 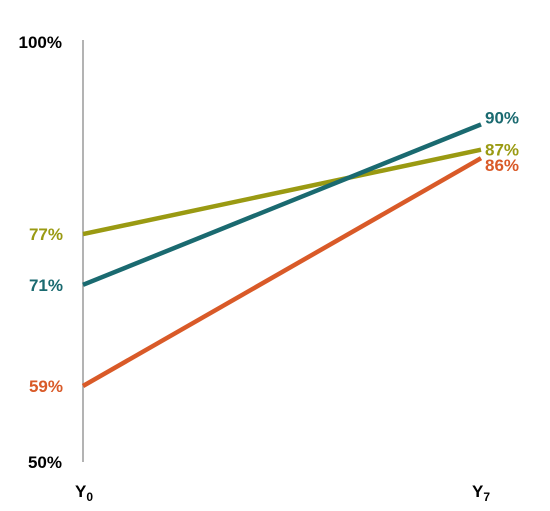 What do you see at coordinates (46, 234) in the screenshot?
I see `data-label-olive-start: 77%` at bounding box center [46, 234].